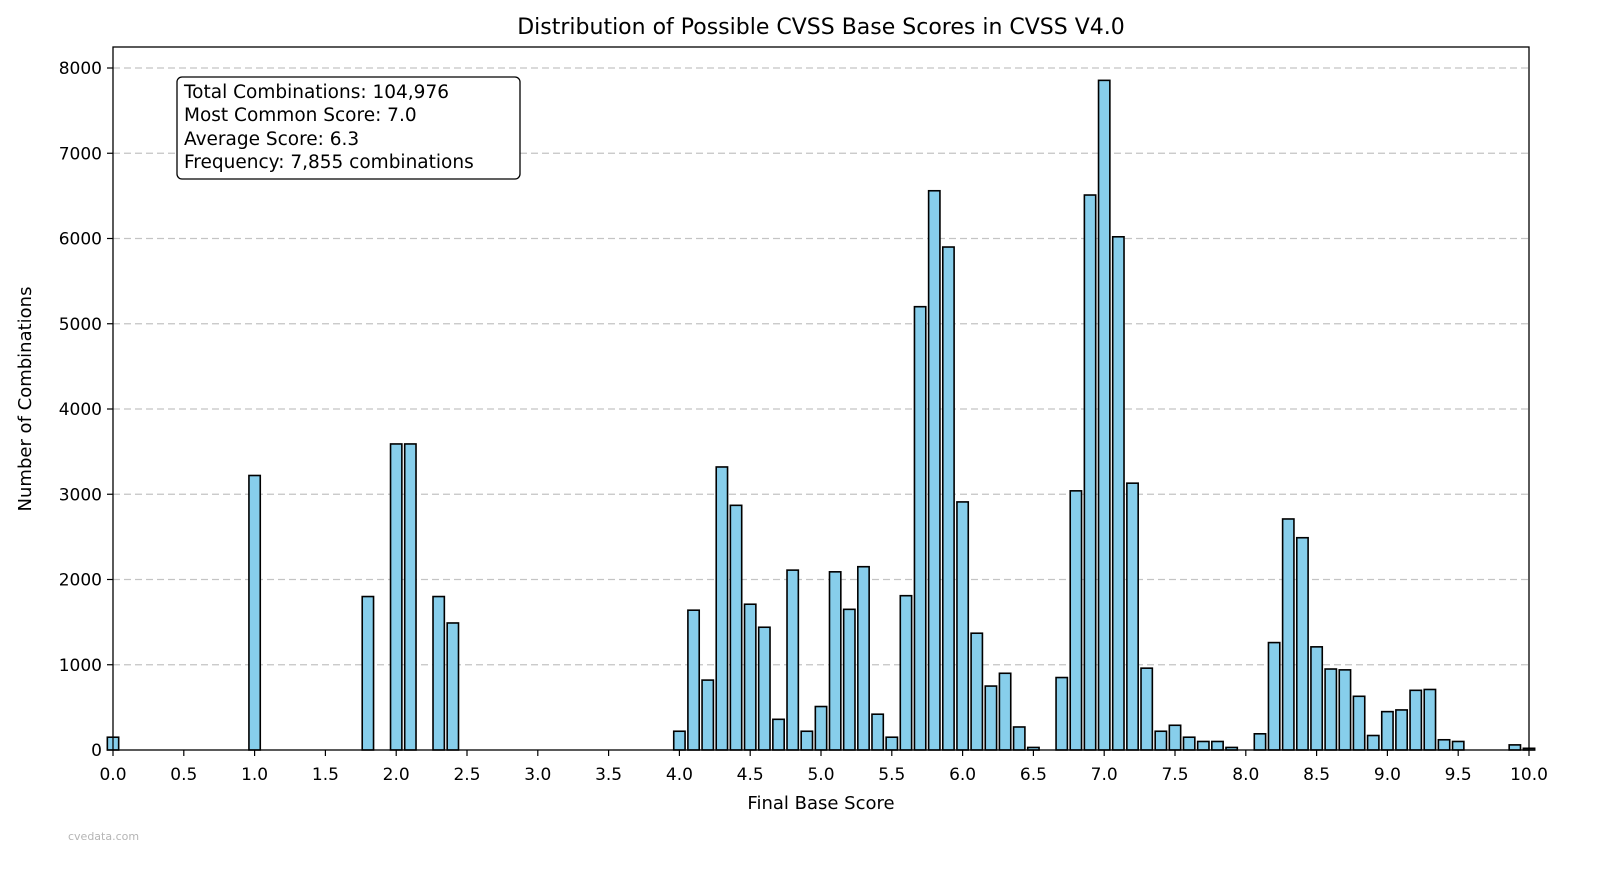 This screenshot has height=877, width=1600. Describe the element at coordinates (608, 775) in the screenshot. I see `x-tick-label: 3.5` at that location.